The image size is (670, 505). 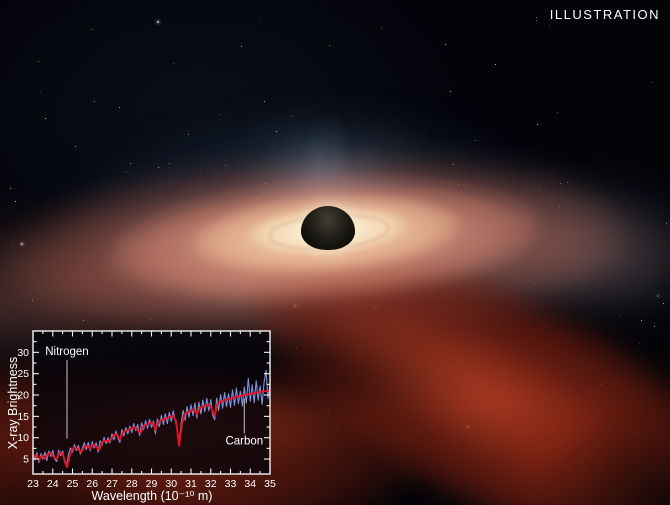 I want to click on y-tick-label: 30, so click(x=23, y=353).